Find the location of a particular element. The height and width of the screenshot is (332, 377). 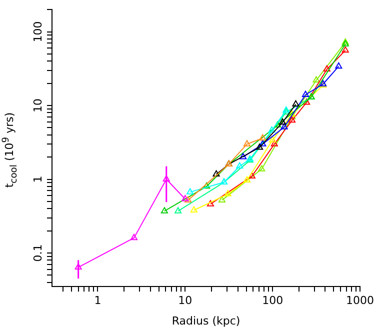

x-tick-label: 100 is located at coordinates (273, 301).